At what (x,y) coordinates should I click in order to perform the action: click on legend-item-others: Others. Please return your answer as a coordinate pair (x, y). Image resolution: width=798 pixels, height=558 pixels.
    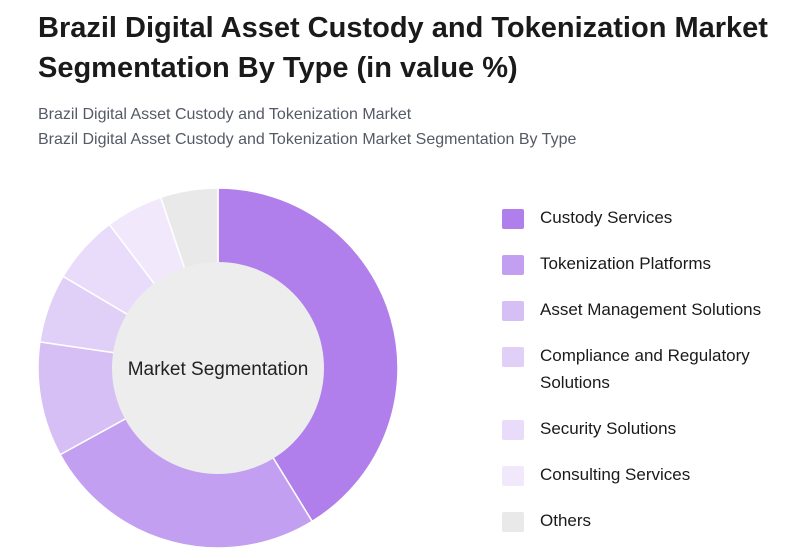
    Looking at the image, I should click on (647, 520).